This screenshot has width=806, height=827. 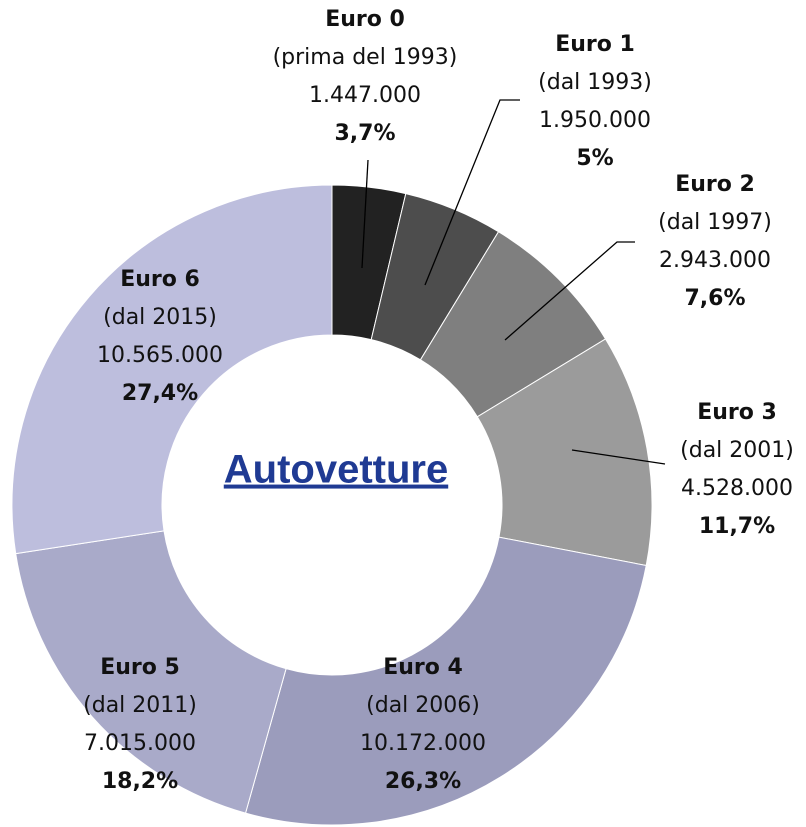 I want to click on label-period: (dal 2006), so click(x=423, y=705).